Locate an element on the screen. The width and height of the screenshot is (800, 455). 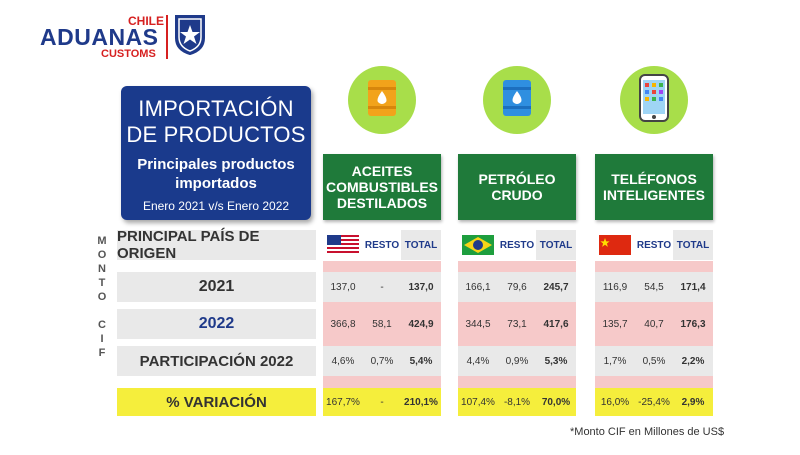
vertical-letter: C is located at coordinates (102, 325).